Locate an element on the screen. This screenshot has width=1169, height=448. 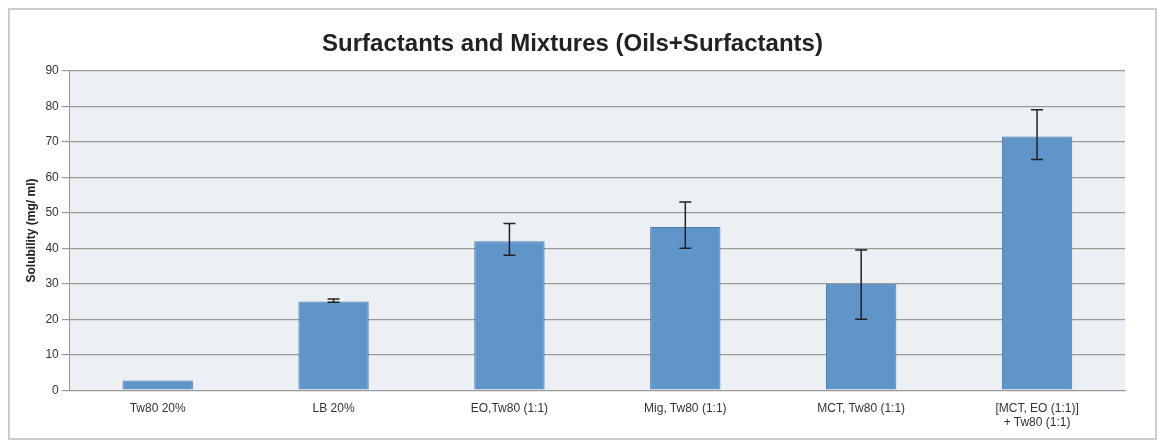
y-tick-label: 90 is located at coordinates (52, 70).